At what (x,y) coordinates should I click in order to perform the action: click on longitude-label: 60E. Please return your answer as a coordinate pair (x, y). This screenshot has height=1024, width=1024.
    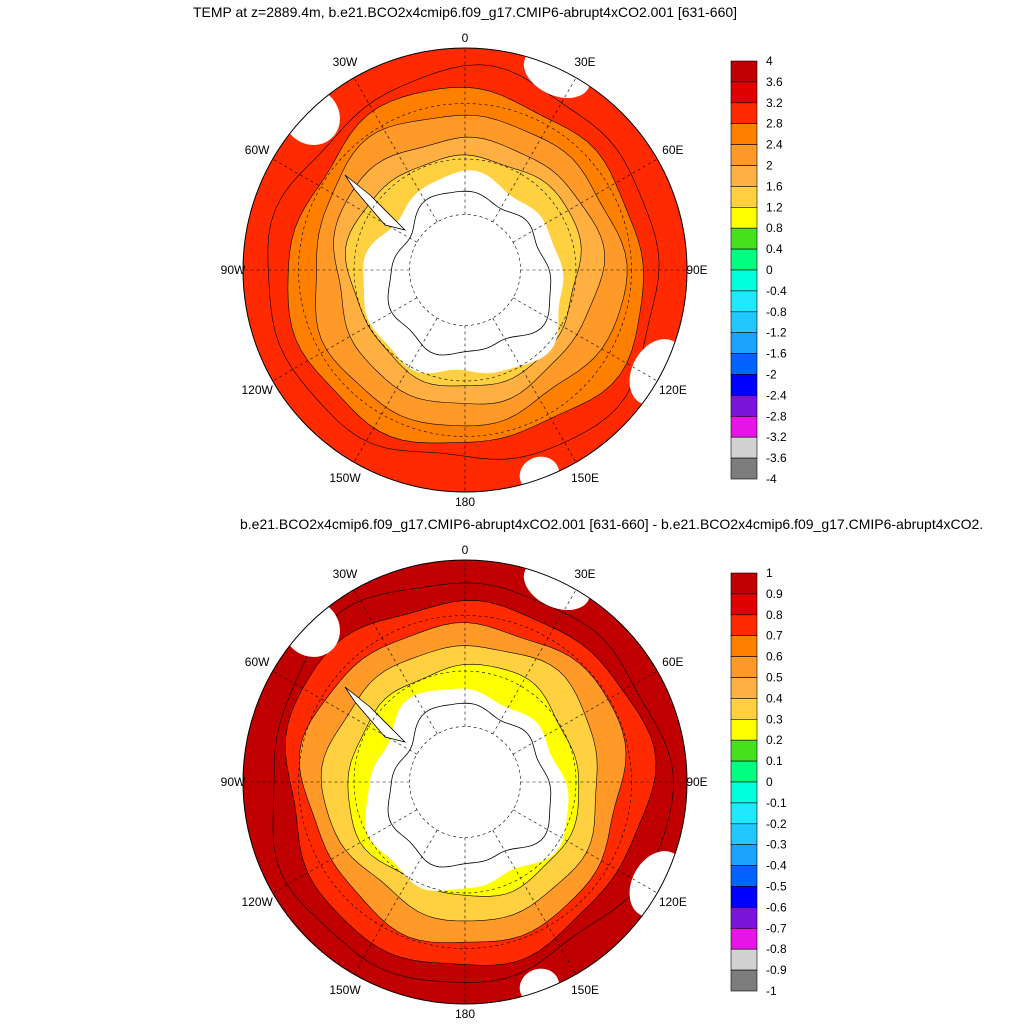
    Looking at the image, I should click on (672, 662).